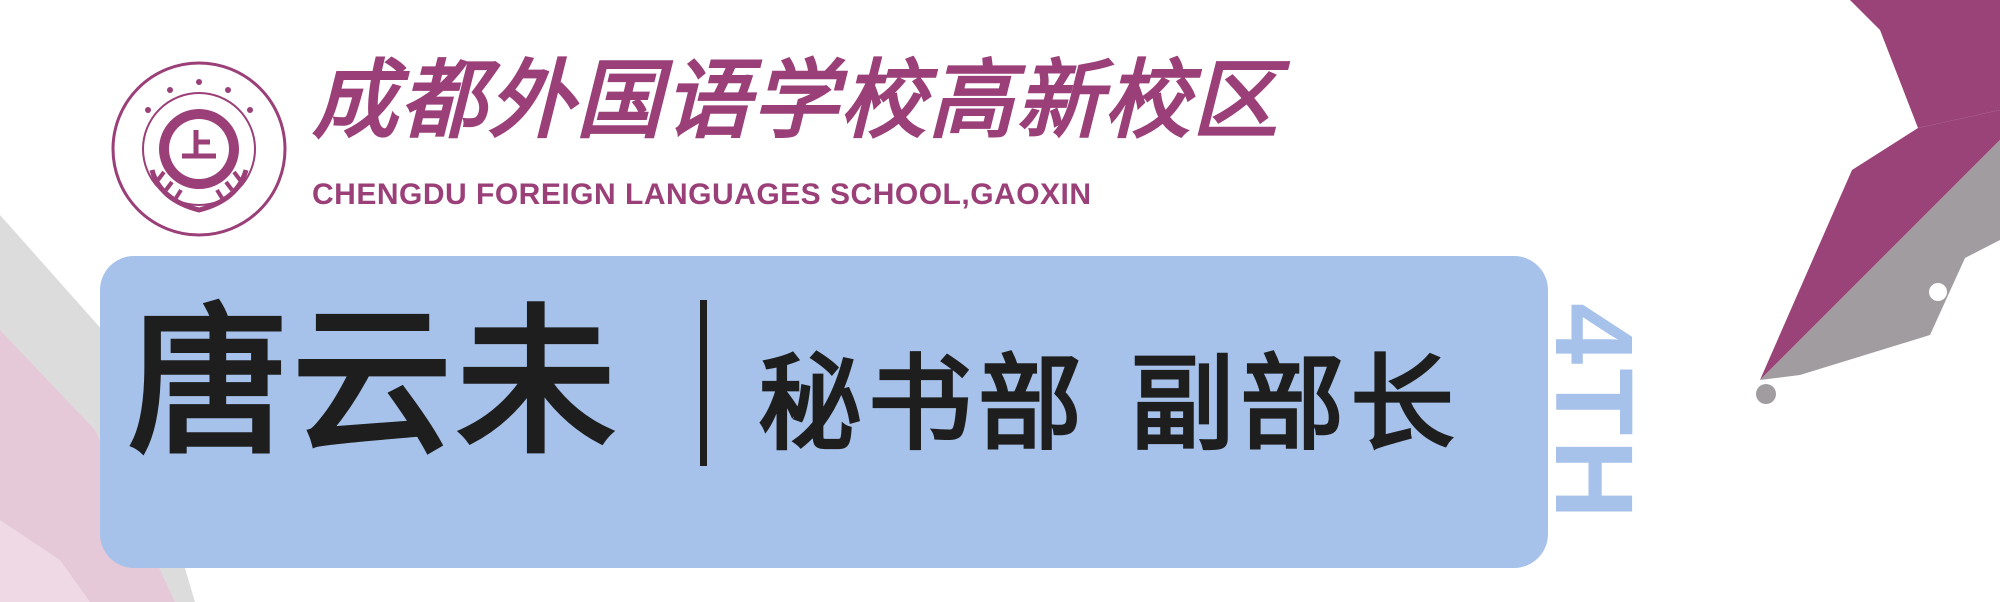 The width and height of the screenshot is (2000, 602). I want to click on edition-label: 4TH, so click(1593, 413).